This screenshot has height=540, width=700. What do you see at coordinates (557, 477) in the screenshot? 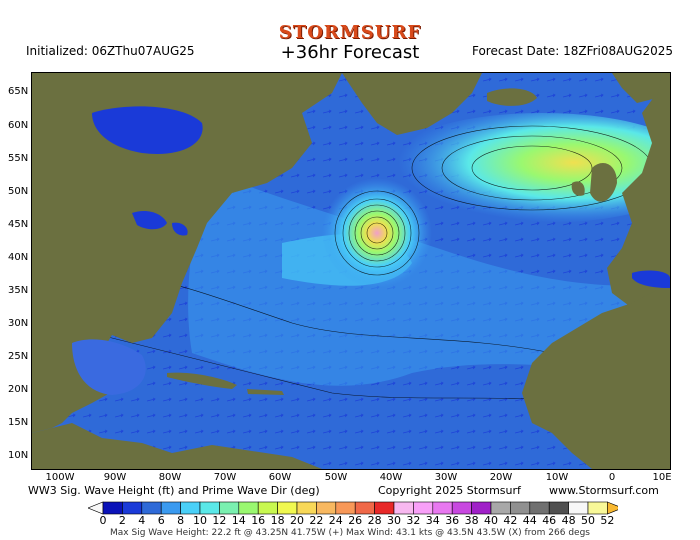
I see `lon-label: 10W` at bounding box center [557, 477].